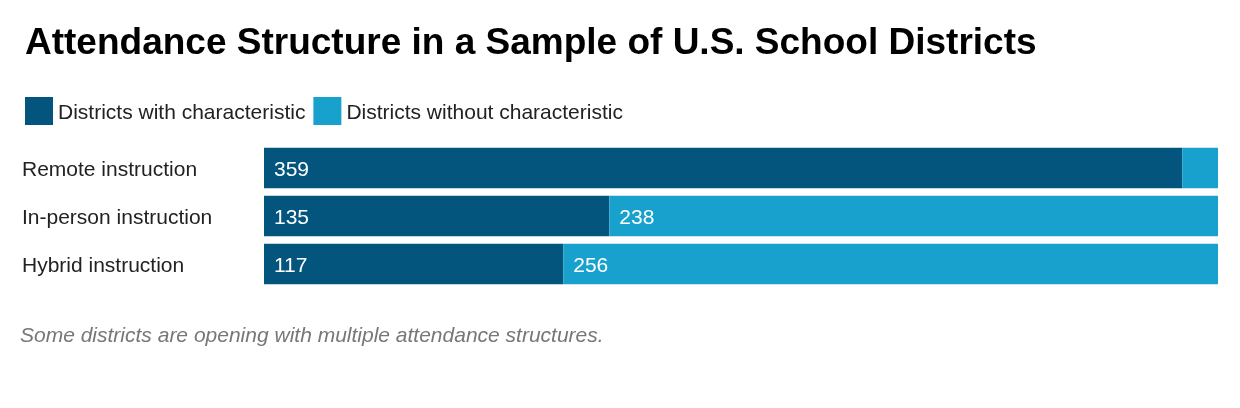  Describe the element at coordinates (591, 264) in the screenshot. I see `data-label: 256` at that location.